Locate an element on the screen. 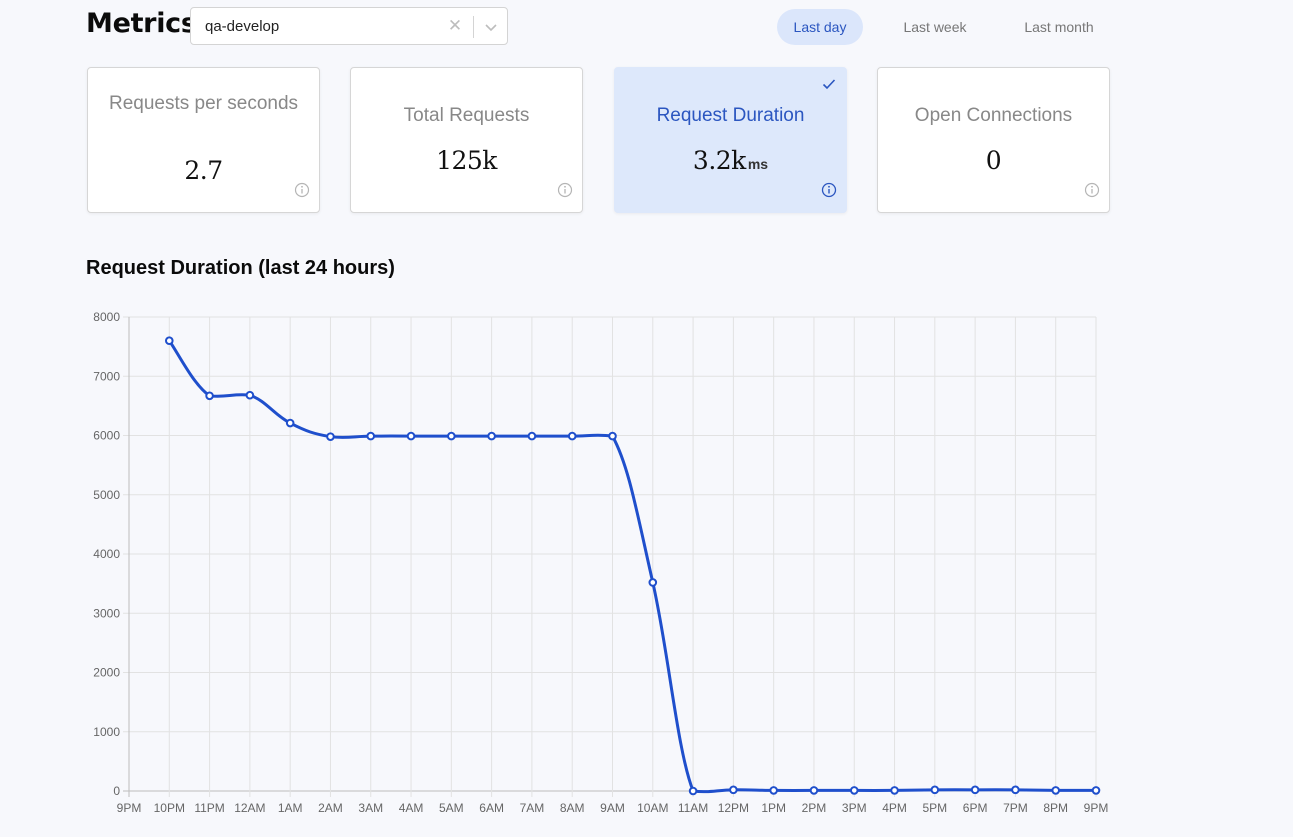 This screenshot has height=837, width=1293. x-tick-label: 6PM is located at coordinates (975, 808).